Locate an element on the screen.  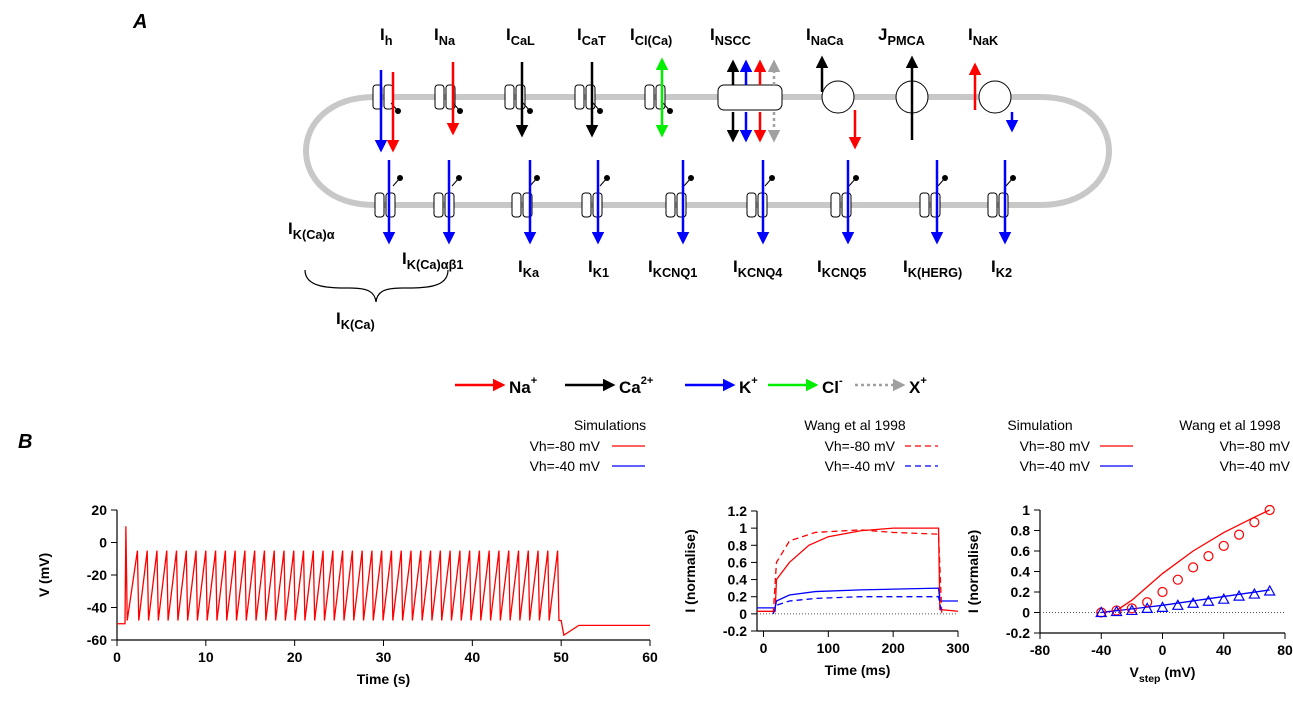
y-tick-label: 0.6 is located at coordinates (1021, 551).